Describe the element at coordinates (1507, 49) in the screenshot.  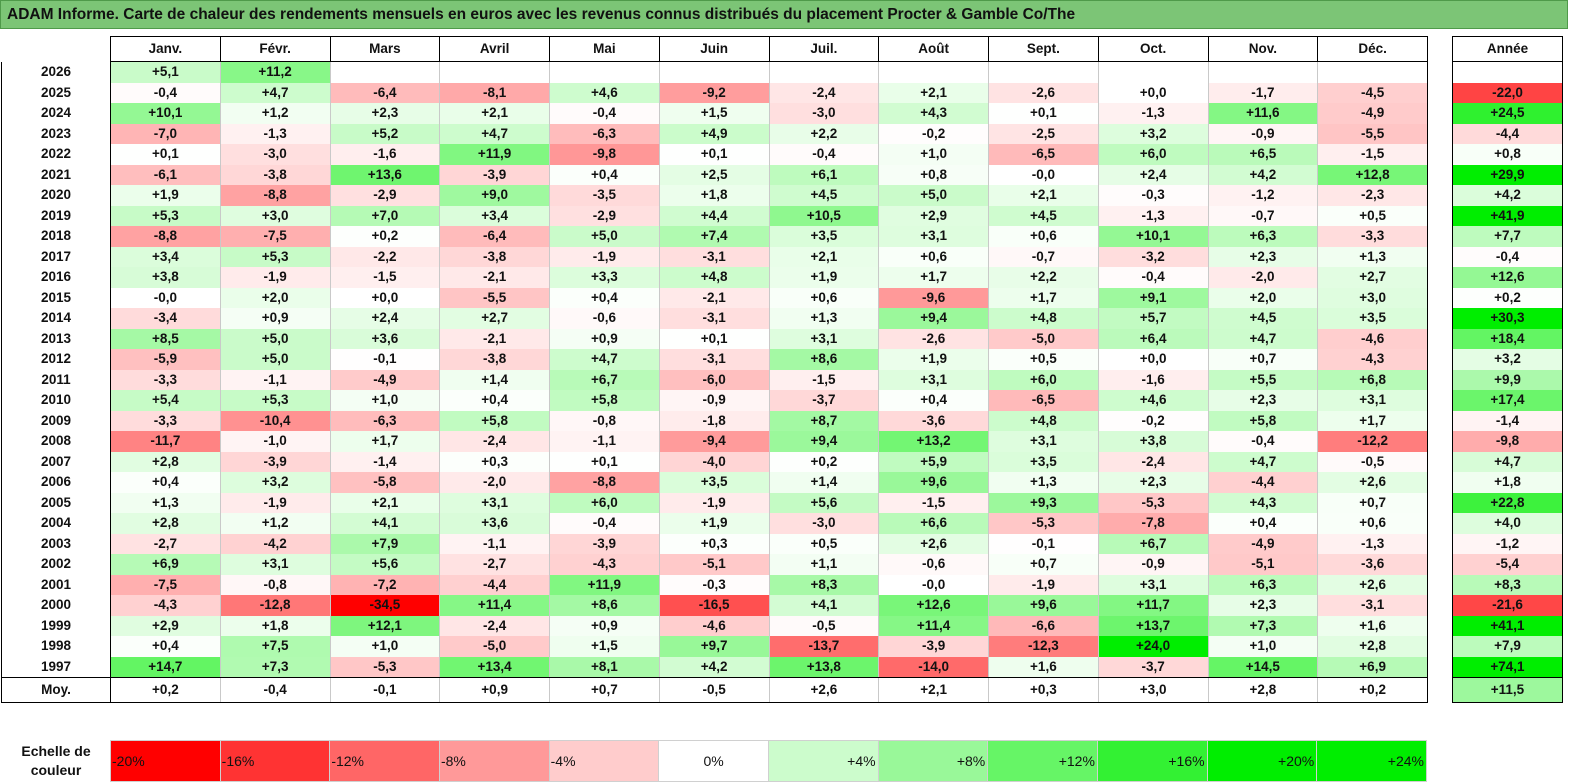
I see `annual-header: Année` at that location.